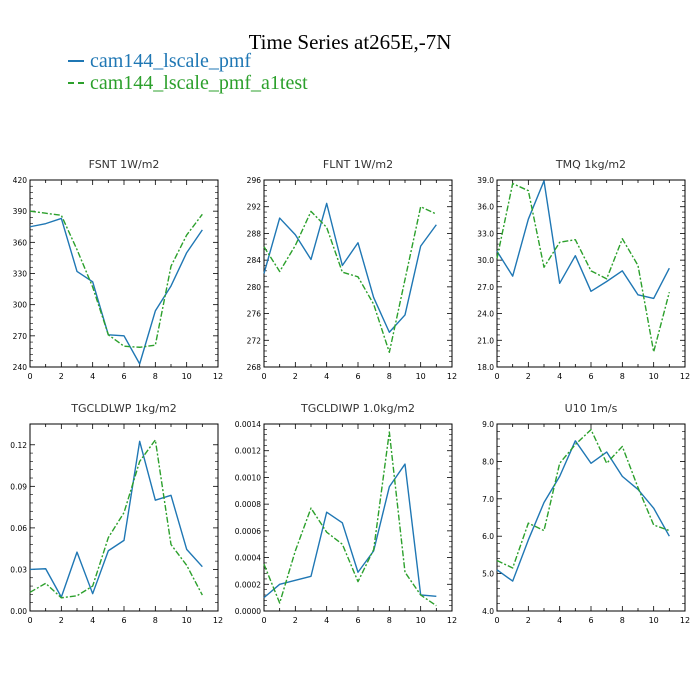 The width and height of the screenshot is (700, 700). Describe the element at coordinates (485, 207) in the screenshot. I see `y-tick-label: 36.0` at that location.